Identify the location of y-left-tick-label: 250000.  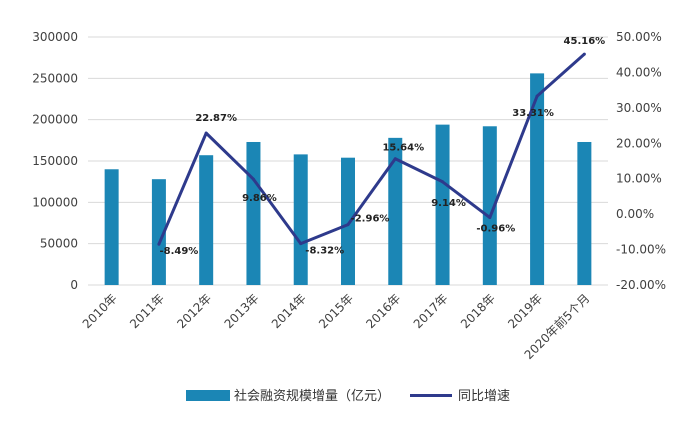
(55, 78).